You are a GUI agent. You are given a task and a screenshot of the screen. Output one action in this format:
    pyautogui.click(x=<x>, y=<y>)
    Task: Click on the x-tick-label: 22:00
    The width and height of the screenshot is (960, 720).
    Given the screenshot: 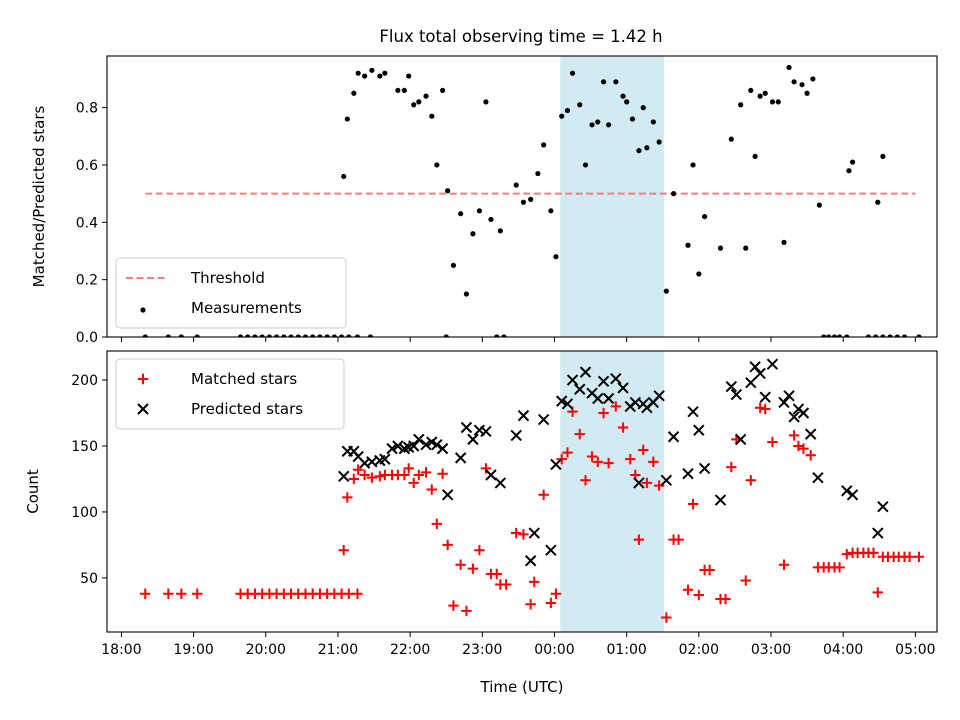 What is the action you would take?
    pyautogui.click(x=410, y=650)
    